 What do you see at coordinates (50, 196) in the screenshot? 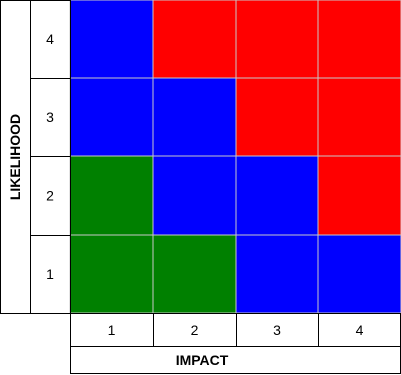
I see `y-tick-label: 2` at bounding box center [50, 196].